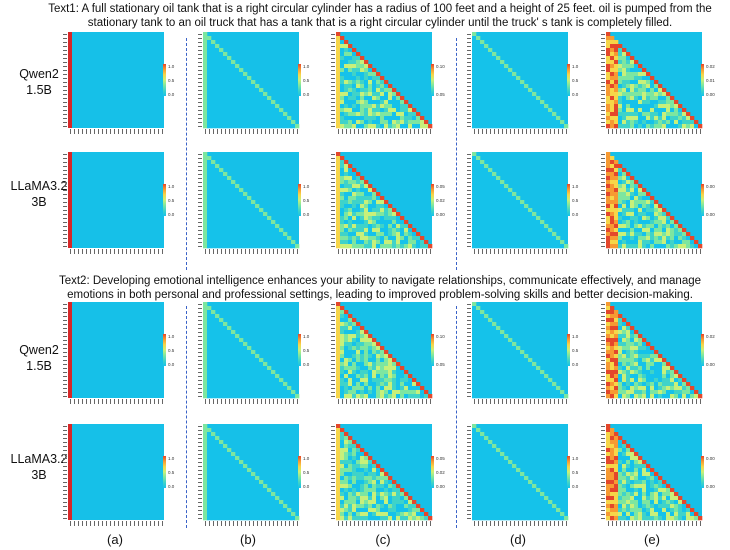 Image resolution: width=730 pixels, height=550 pixels. I want to click on colorbar-tick-label: 1.0, so click(171, 186).